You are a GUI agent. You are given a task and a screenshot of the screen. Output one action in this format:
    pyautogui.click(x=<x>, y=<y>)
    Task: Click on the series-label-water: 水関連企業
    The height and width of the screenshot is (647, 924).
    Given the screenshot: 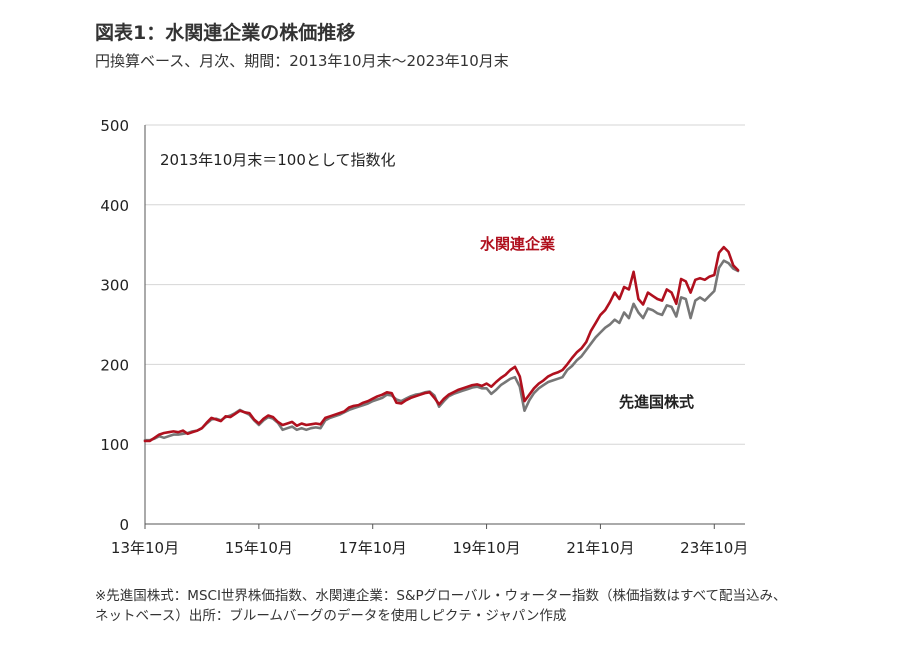 What is the action you would take?
    pyautogui.click(x=518, y=244)
    